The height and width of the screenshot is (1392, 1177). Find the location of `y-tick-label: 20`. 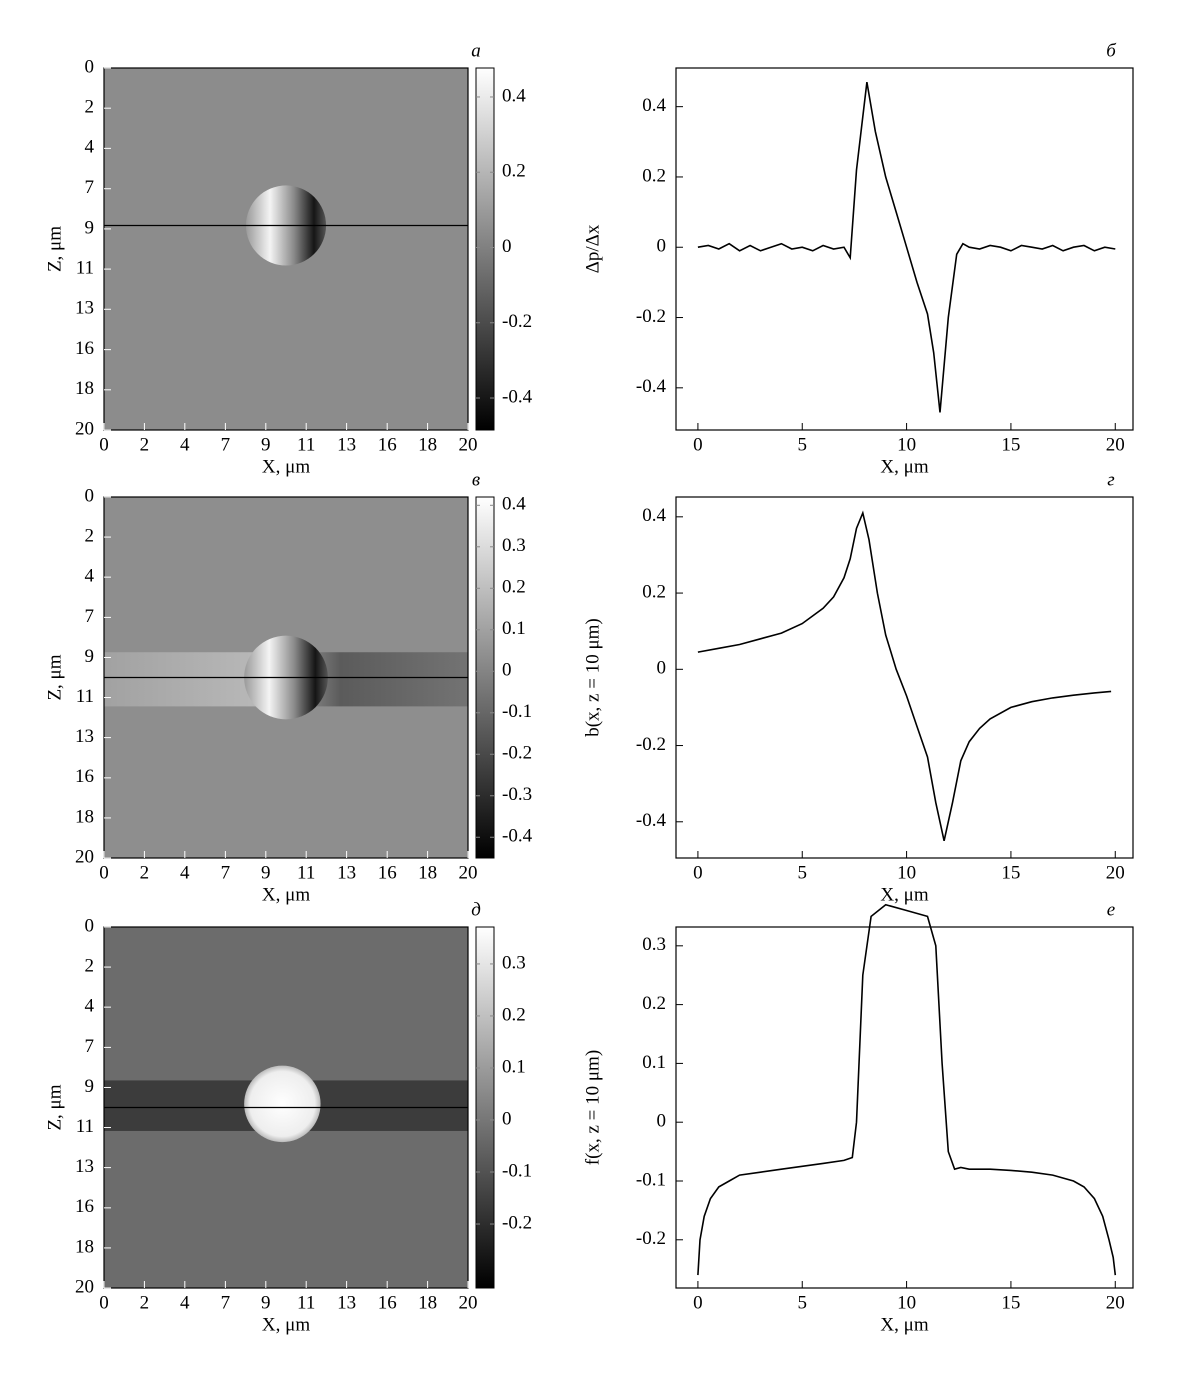

y-tick-label: 20 is located at coordinates (84, 428).